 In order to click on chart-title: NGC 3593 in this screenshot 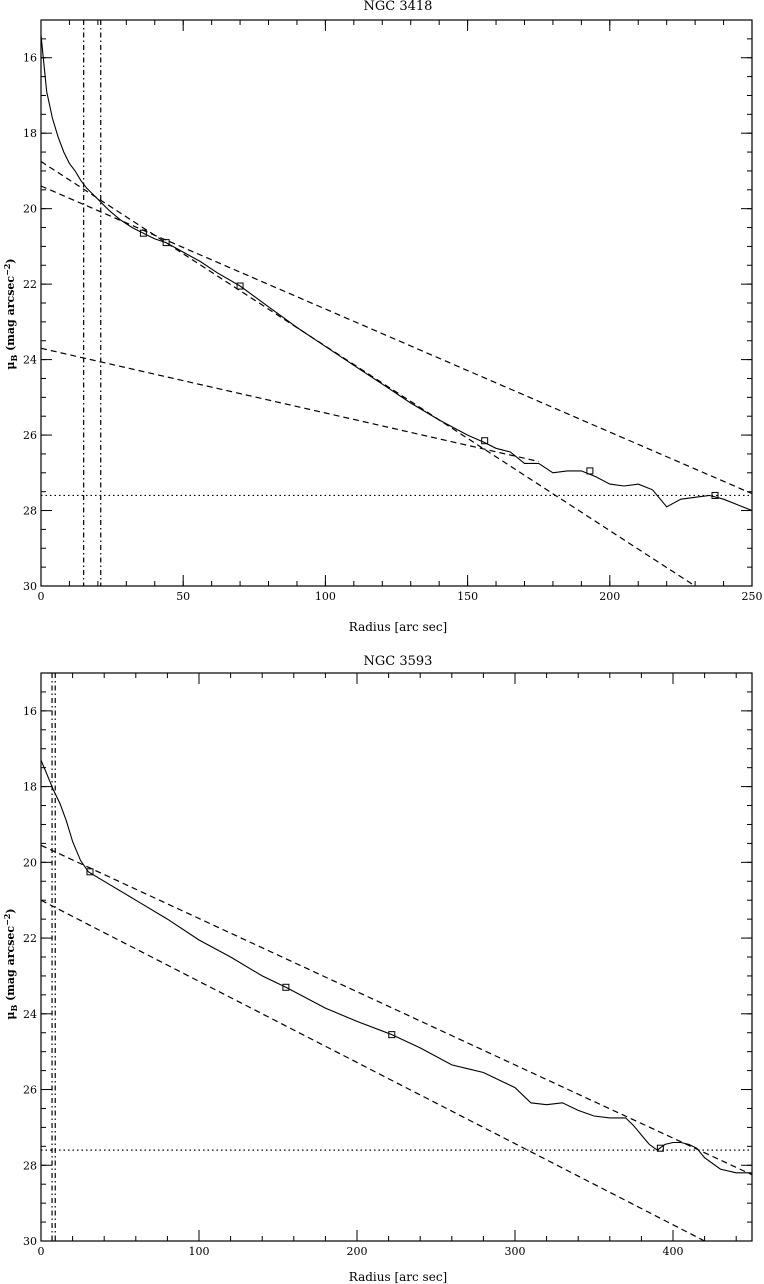, I will do `click(398, 661)`.